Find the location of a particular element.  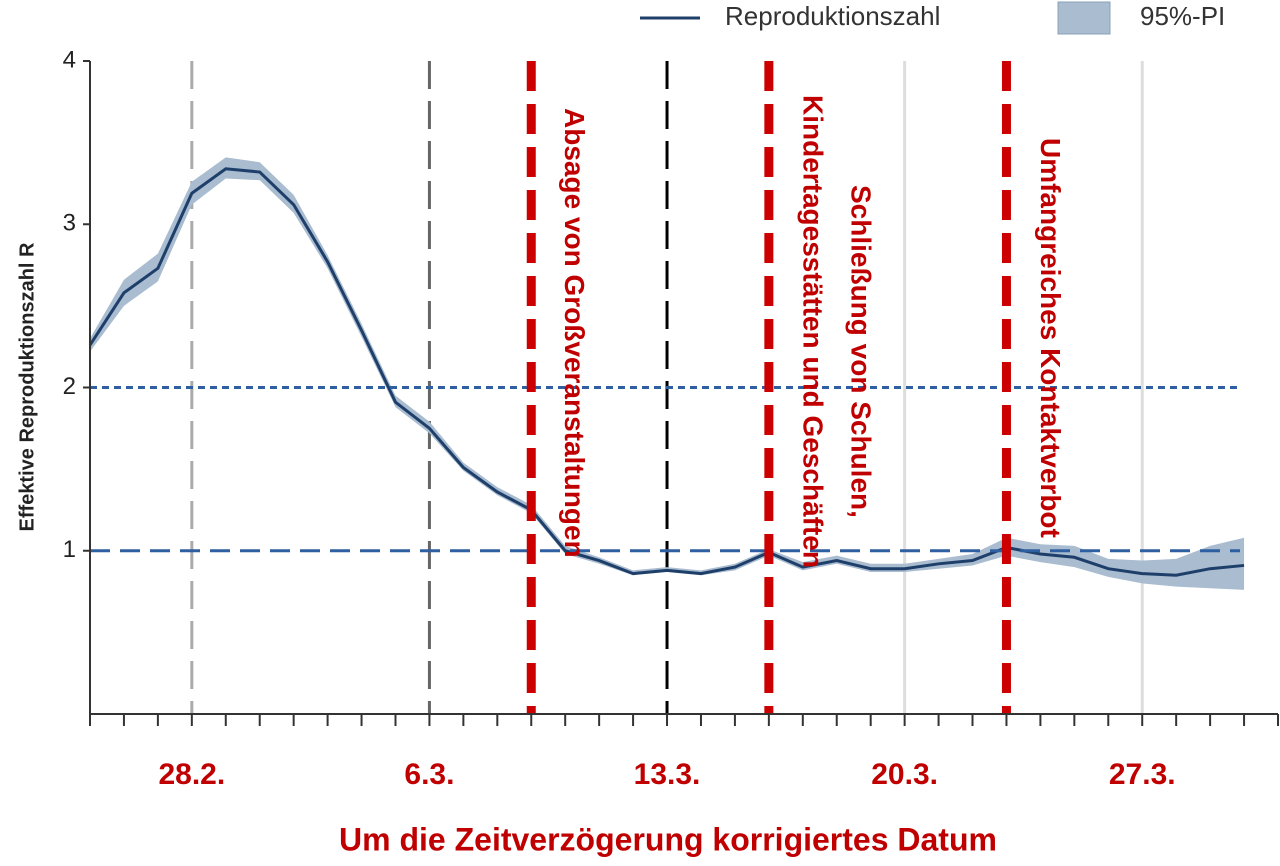

legend-label: Reproduktionszahl is located at coordinates (832, 16).